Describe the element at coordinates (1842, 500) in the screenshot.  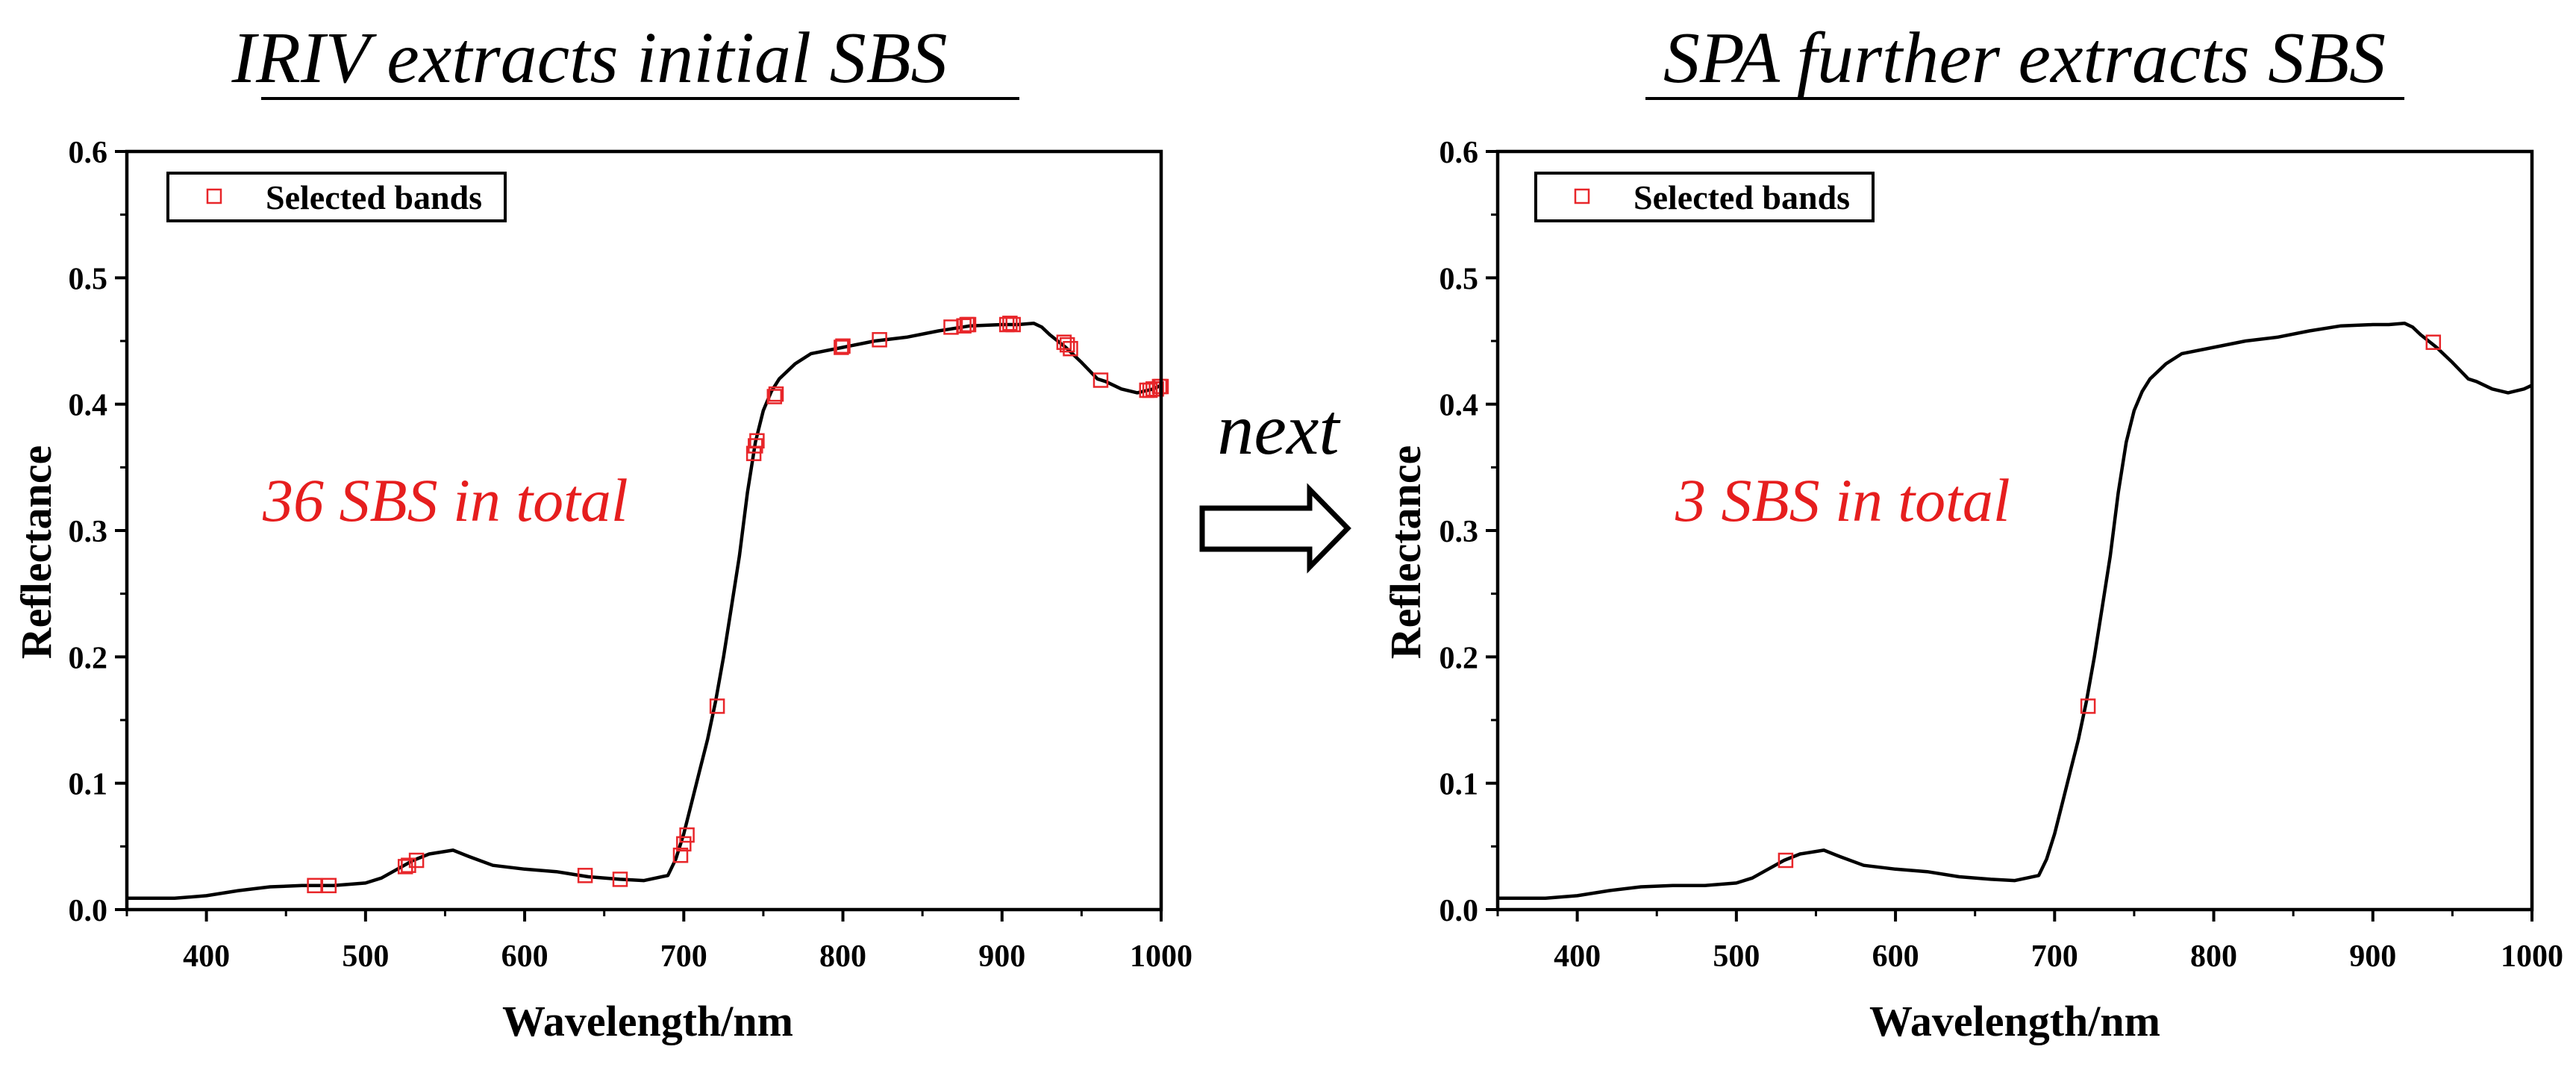
I see `chart-annotation: 3 SBS in total` at that location.